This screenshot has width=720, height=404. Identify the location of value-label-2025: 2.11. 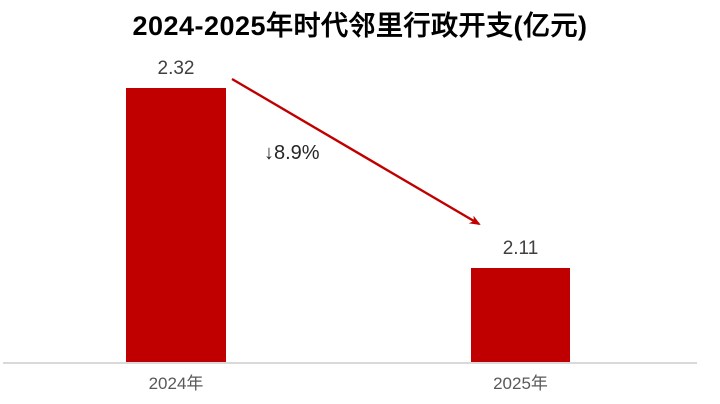
(520, 248).